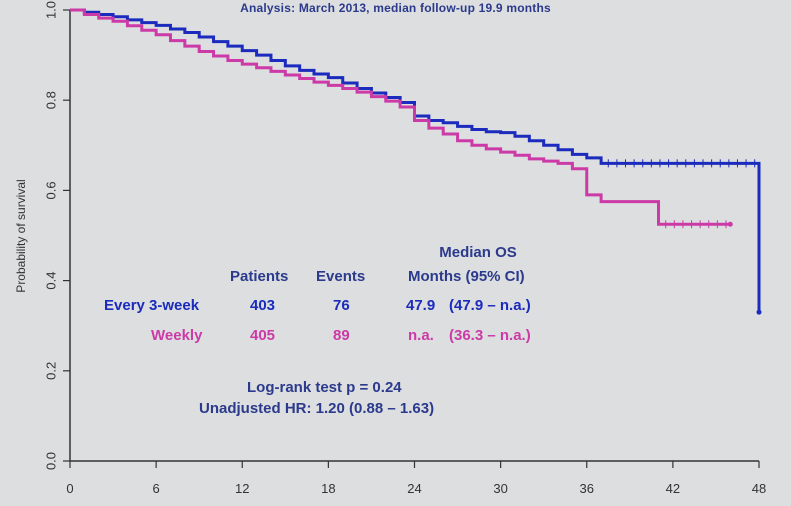 The height and width of the screenshot is (506, 791). I want to click on x-tick-label-6: 36, so click(587, 488).